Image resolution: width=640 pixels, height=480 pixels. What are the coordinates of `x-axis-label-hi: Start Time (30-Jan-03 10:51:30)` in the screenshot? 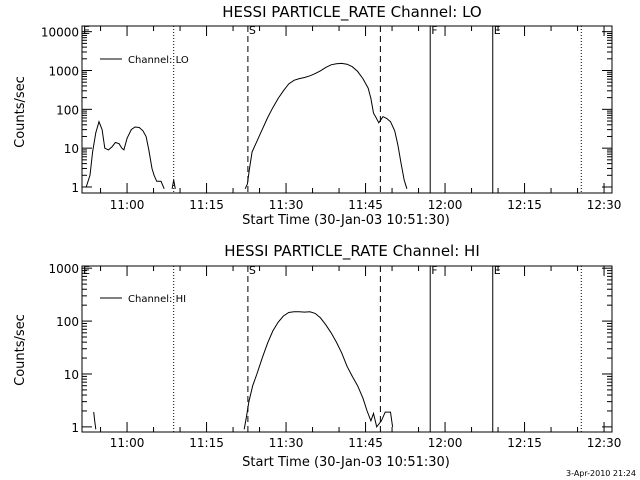 It's located at (346, 462).